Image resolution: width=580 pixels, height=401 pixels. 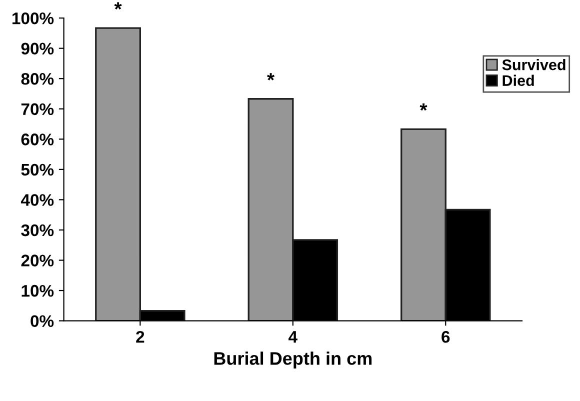 I want to click on x-axis-title: Burial Depth in cm, so click(x=293, y=360).